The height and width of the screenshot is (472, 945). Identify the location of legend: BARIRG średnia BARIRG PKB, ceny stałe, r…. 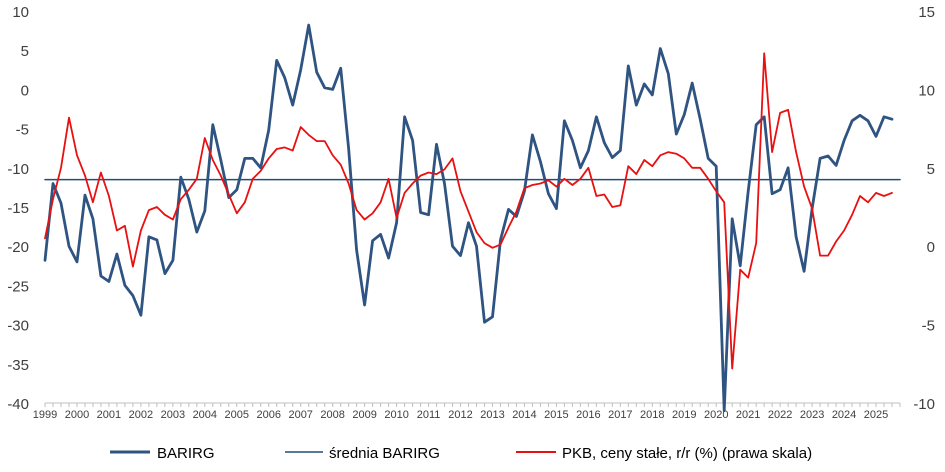
(461, 453).